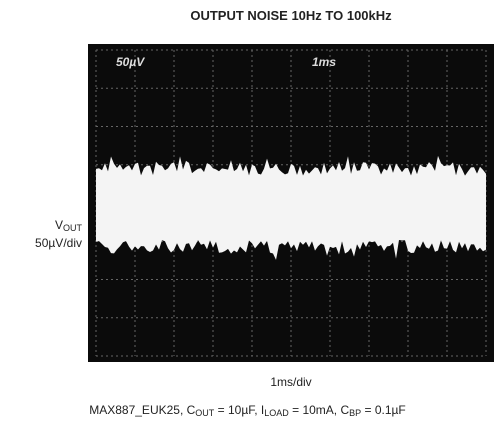 The width and height of the screenshot is (495, 438). I want to click on y-label: VOUT, so click(41, 225).